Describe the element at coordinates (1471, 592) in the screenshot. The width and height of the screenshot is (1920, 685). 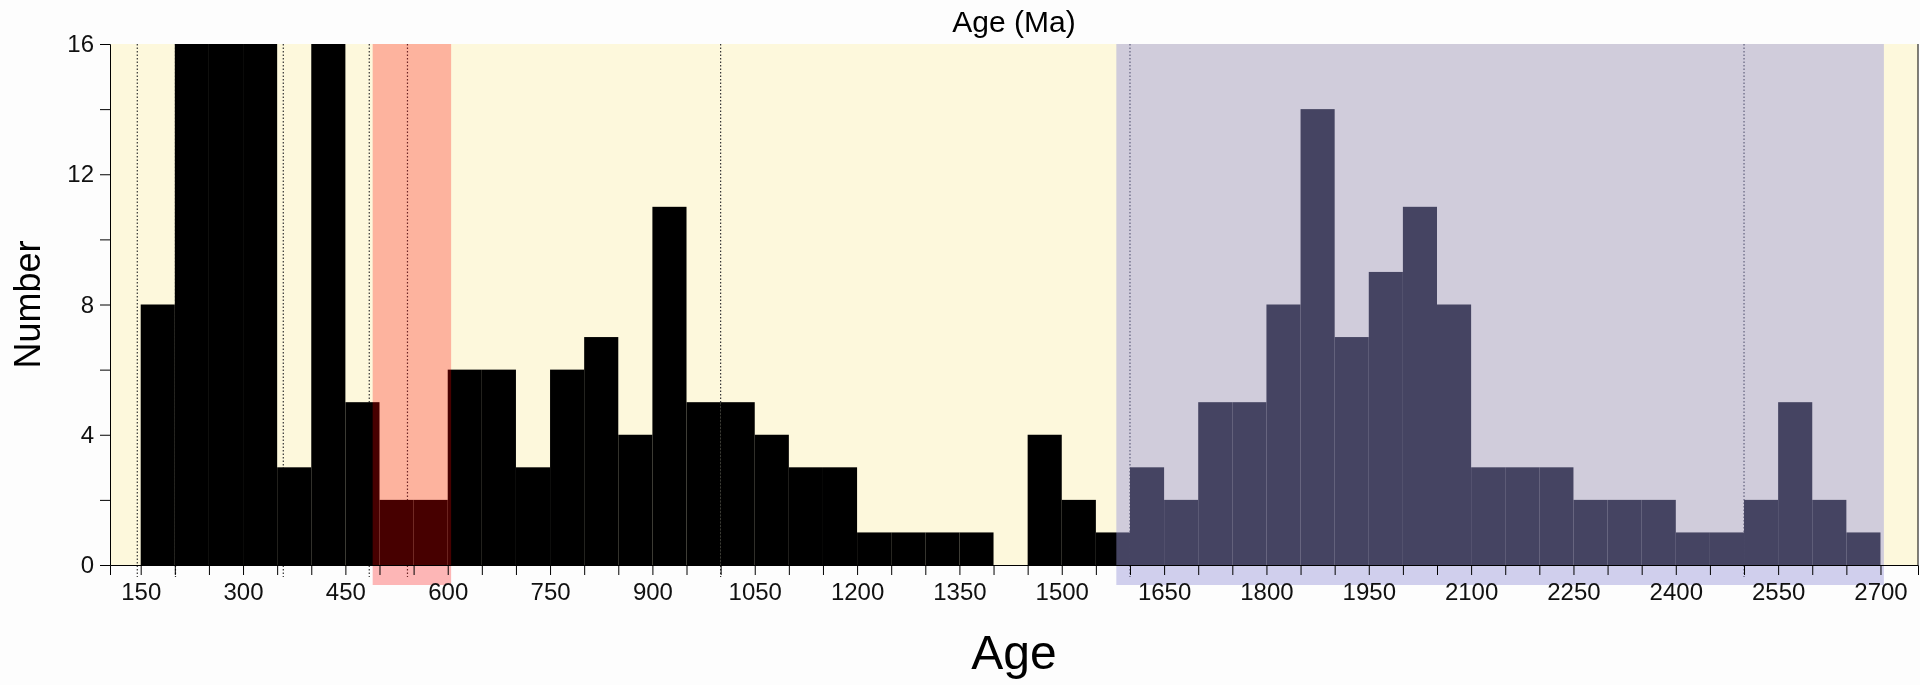
I see `x-tick-label: 2100` at that location.